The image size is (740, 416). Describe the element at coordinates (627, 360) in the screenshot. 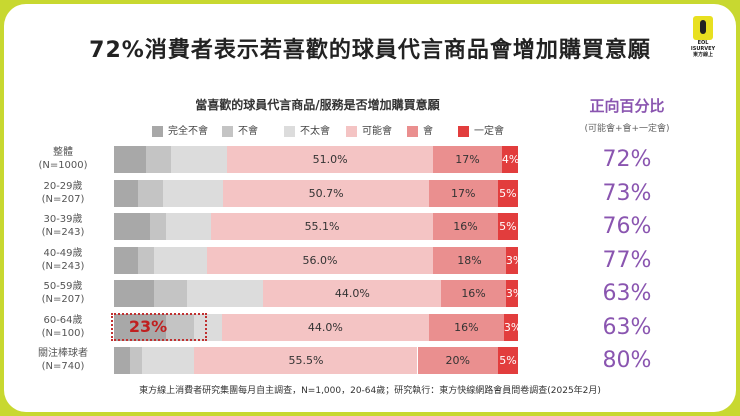

I see `positive-percentage: 80%` at that location.